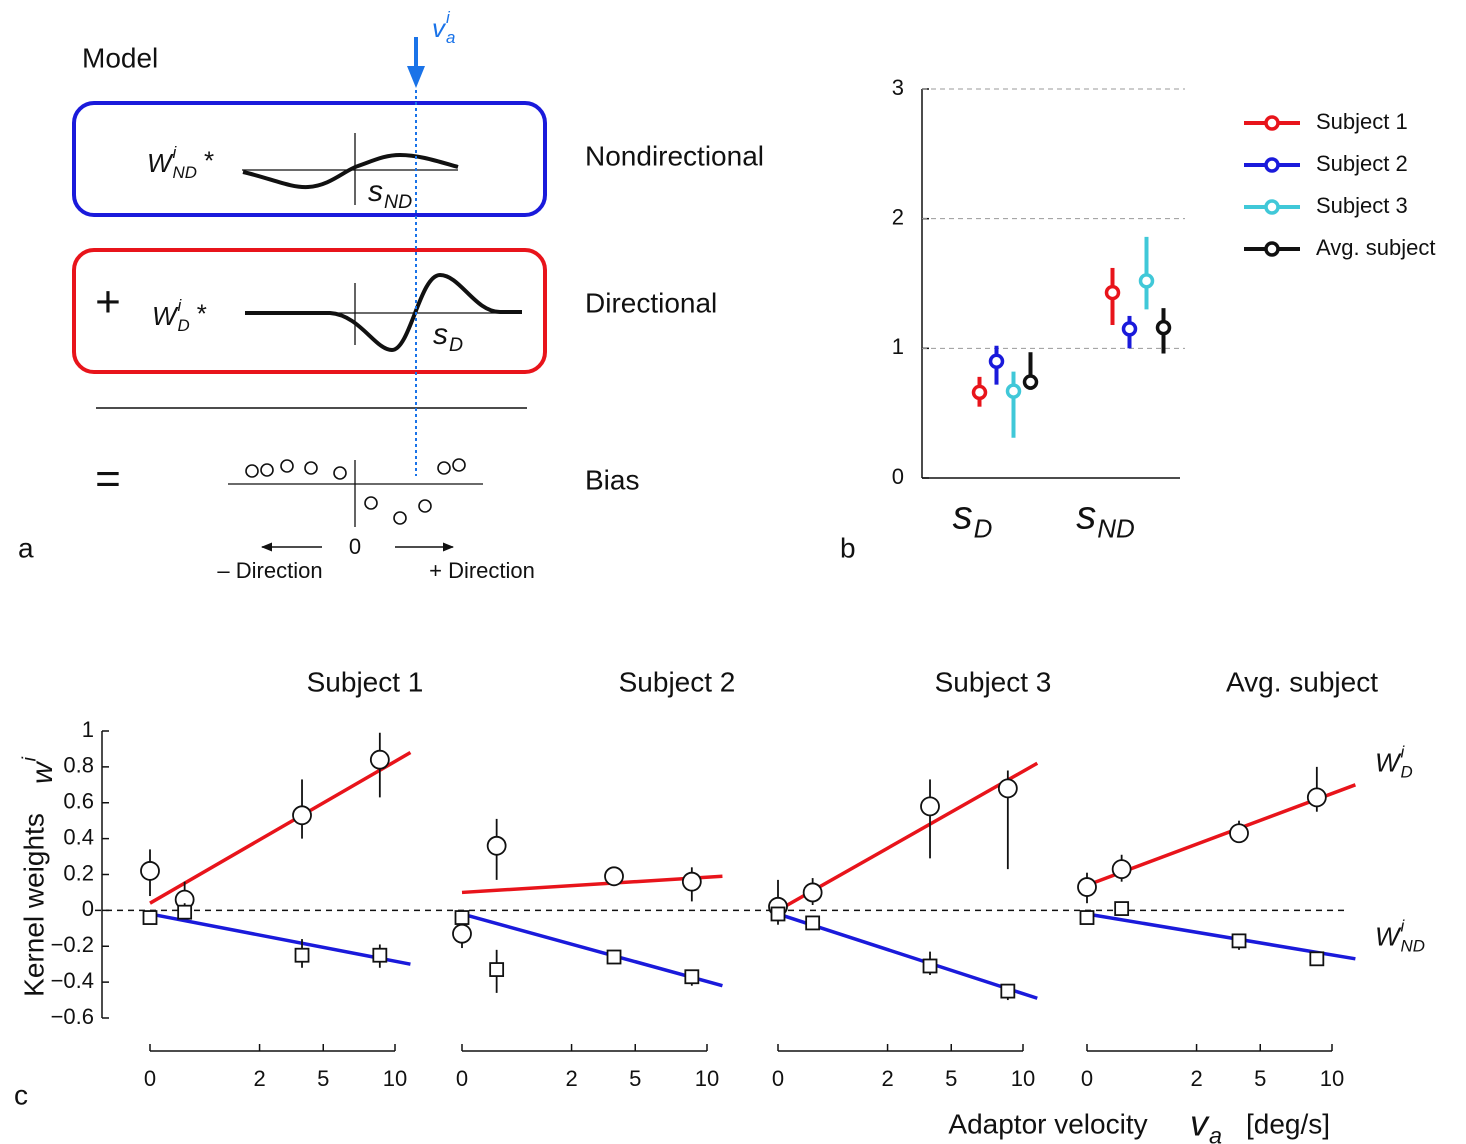  What do you see at coordinates (309, 311) in the screenshot?
I see `directional-box` at bounding box center [309, 311].